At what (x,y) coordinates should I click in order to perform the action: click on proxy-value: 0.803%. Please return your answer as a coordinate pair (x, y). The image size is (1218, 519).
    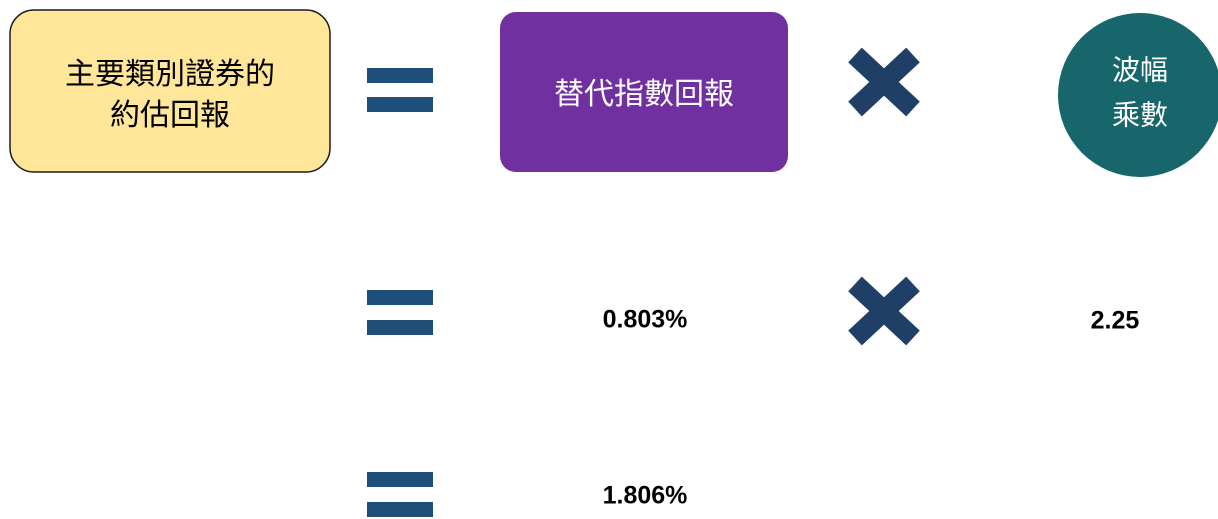
    Looking at the image, I should click on (645, 320).